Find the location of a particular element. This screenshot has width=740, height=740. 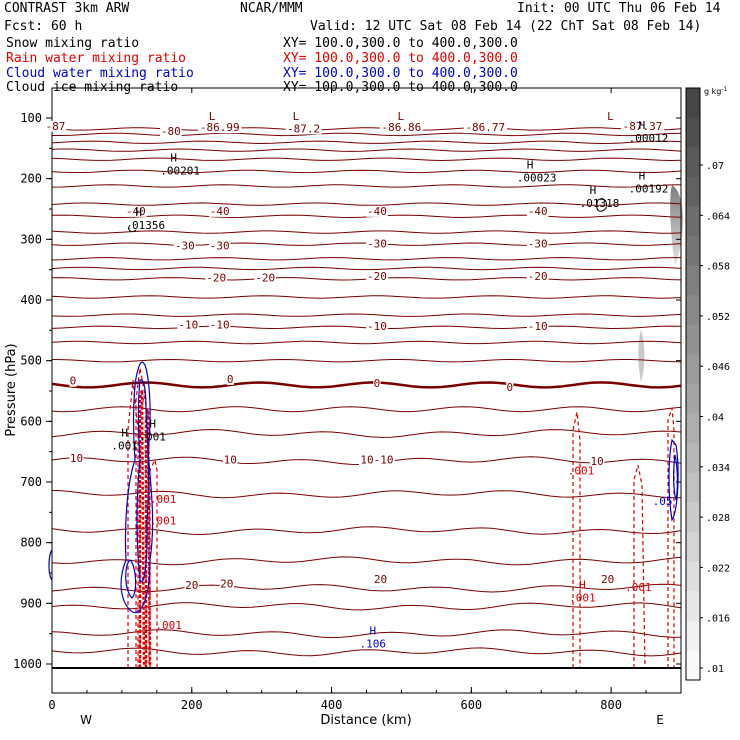

x-tick-label: 400 is located at coordinates (332, 705).